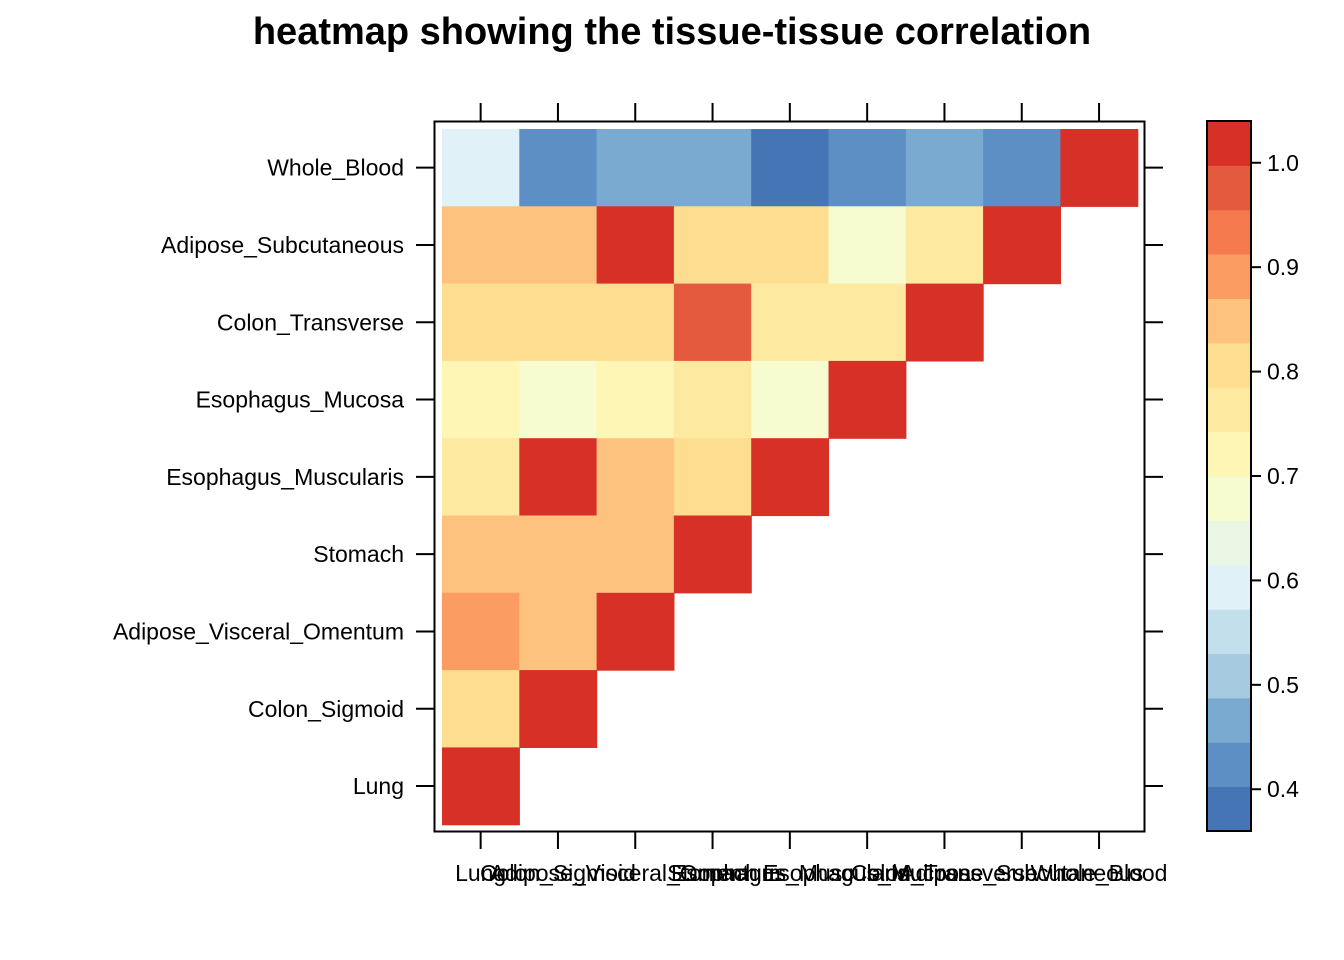 This screenshot has width=1344, height=960. I want to click on x-tick-label: Adipose_Subcutaneous, so click(1021, 873).